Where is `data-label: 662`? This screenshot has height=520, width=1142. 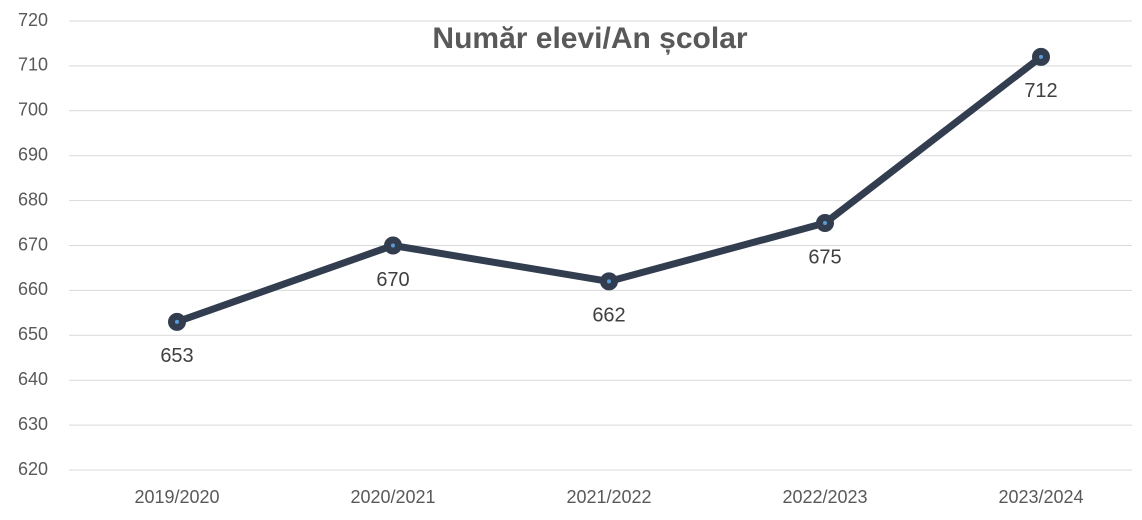 data-label: 662 is located at coordinates (608, 316).